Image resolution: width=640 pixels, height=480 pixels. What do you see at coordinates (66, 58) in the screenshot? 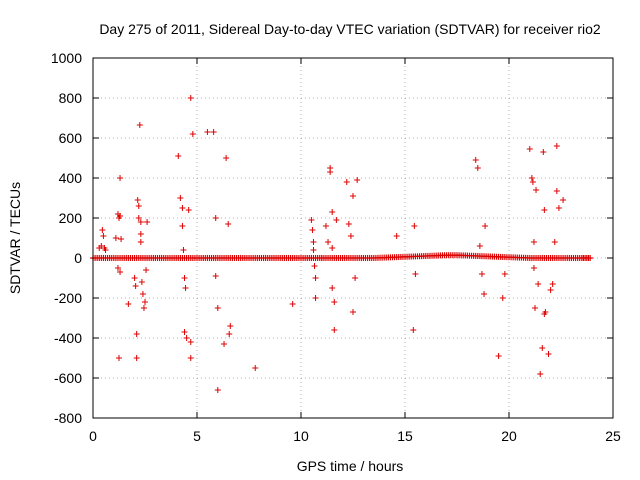
I see `y-tick-label: 1000` at bounding box center [66, 58].